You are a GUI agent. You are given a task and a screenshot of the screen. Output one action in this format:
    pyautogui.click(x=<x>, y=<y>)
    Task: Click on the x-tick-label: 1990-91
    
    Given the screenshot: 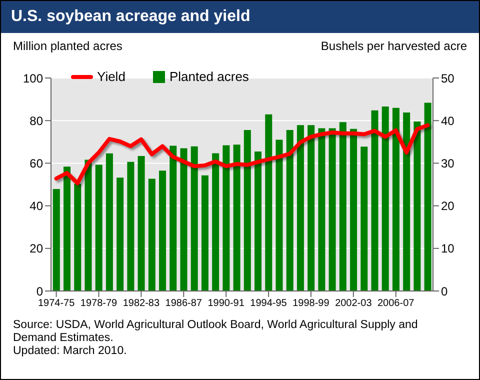 What is the action you would take?
    pyautogui.click(x=226, y=304)
    